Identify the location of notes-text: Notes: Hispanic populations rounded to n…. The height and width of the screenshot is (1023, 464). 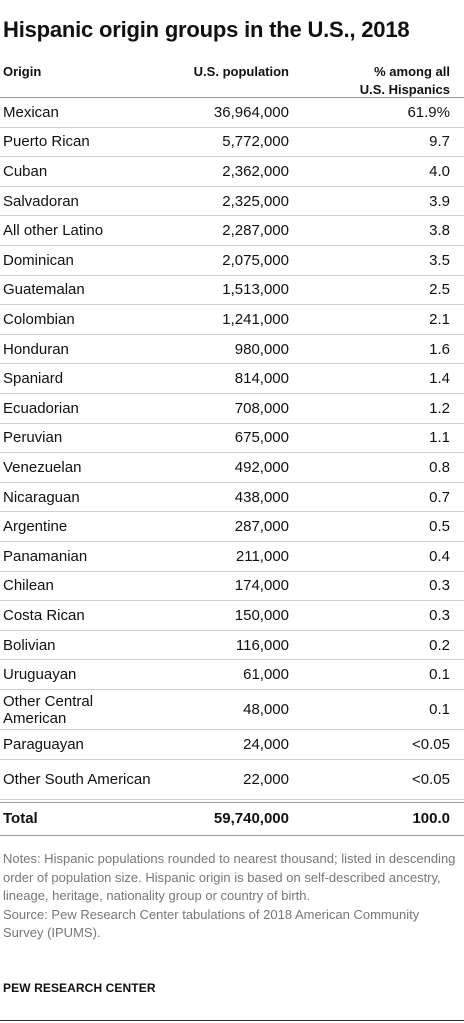
(229, 877).